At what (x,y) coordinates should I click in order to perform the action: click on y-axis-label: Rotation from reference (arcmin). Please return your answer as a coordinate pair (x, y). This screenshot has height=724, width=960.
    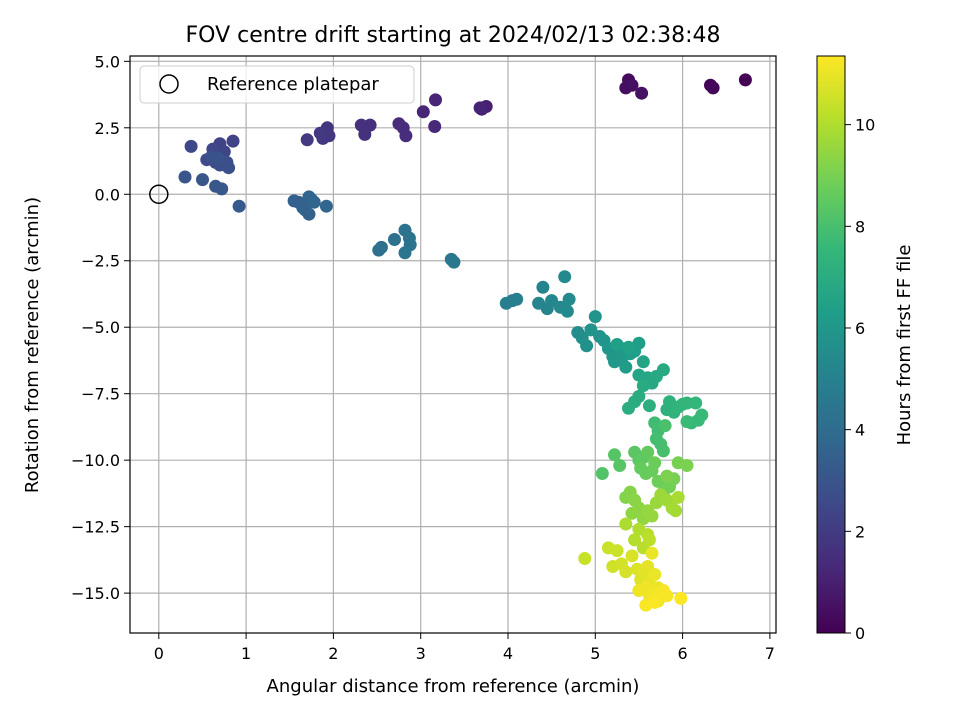
    Looking at the image, I should click on (32, 345).